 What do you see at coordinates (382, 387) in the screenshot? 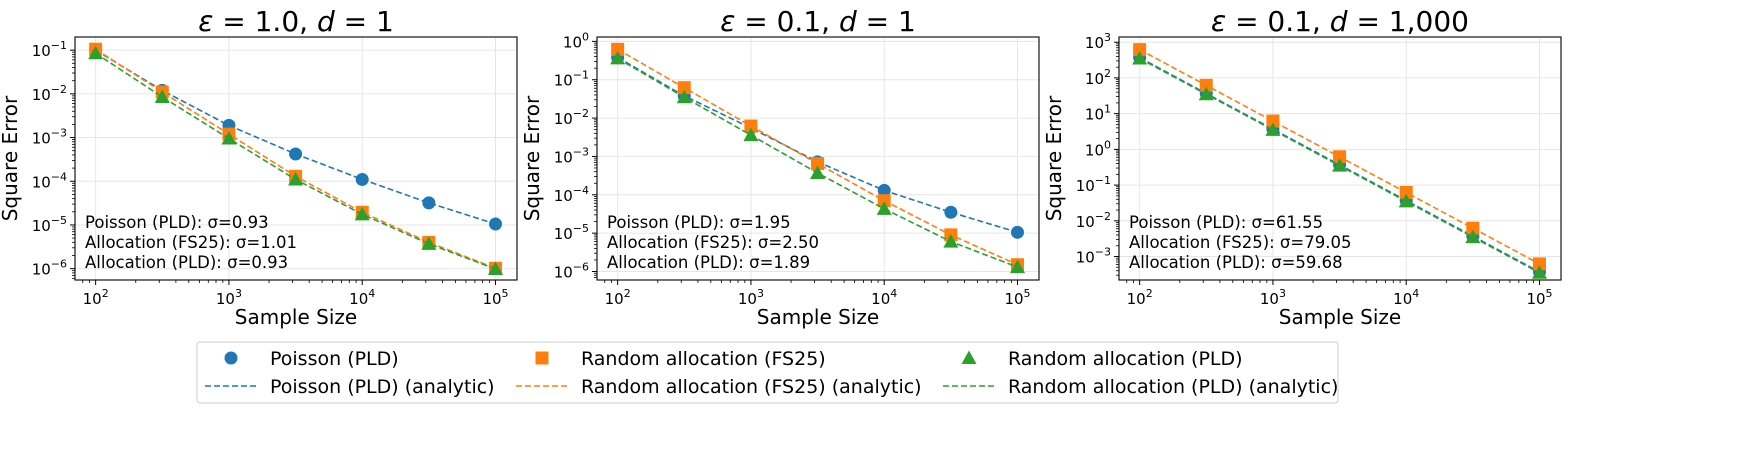
I see `legend-label: Poisson (PLD) (analytic)` at bounding box center [382, 387].